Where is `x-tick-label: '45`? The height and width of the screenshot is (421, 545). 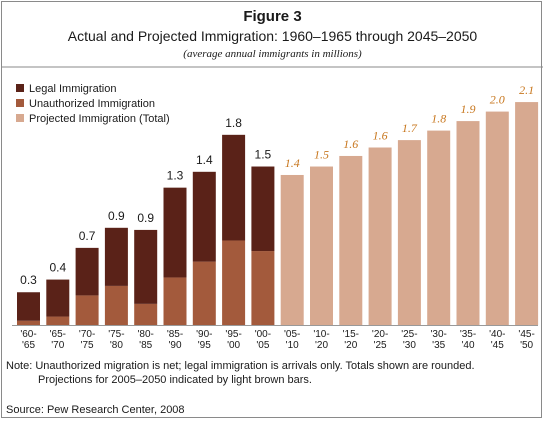 x-tick-label: '45 is located at coordinates (497, 345).